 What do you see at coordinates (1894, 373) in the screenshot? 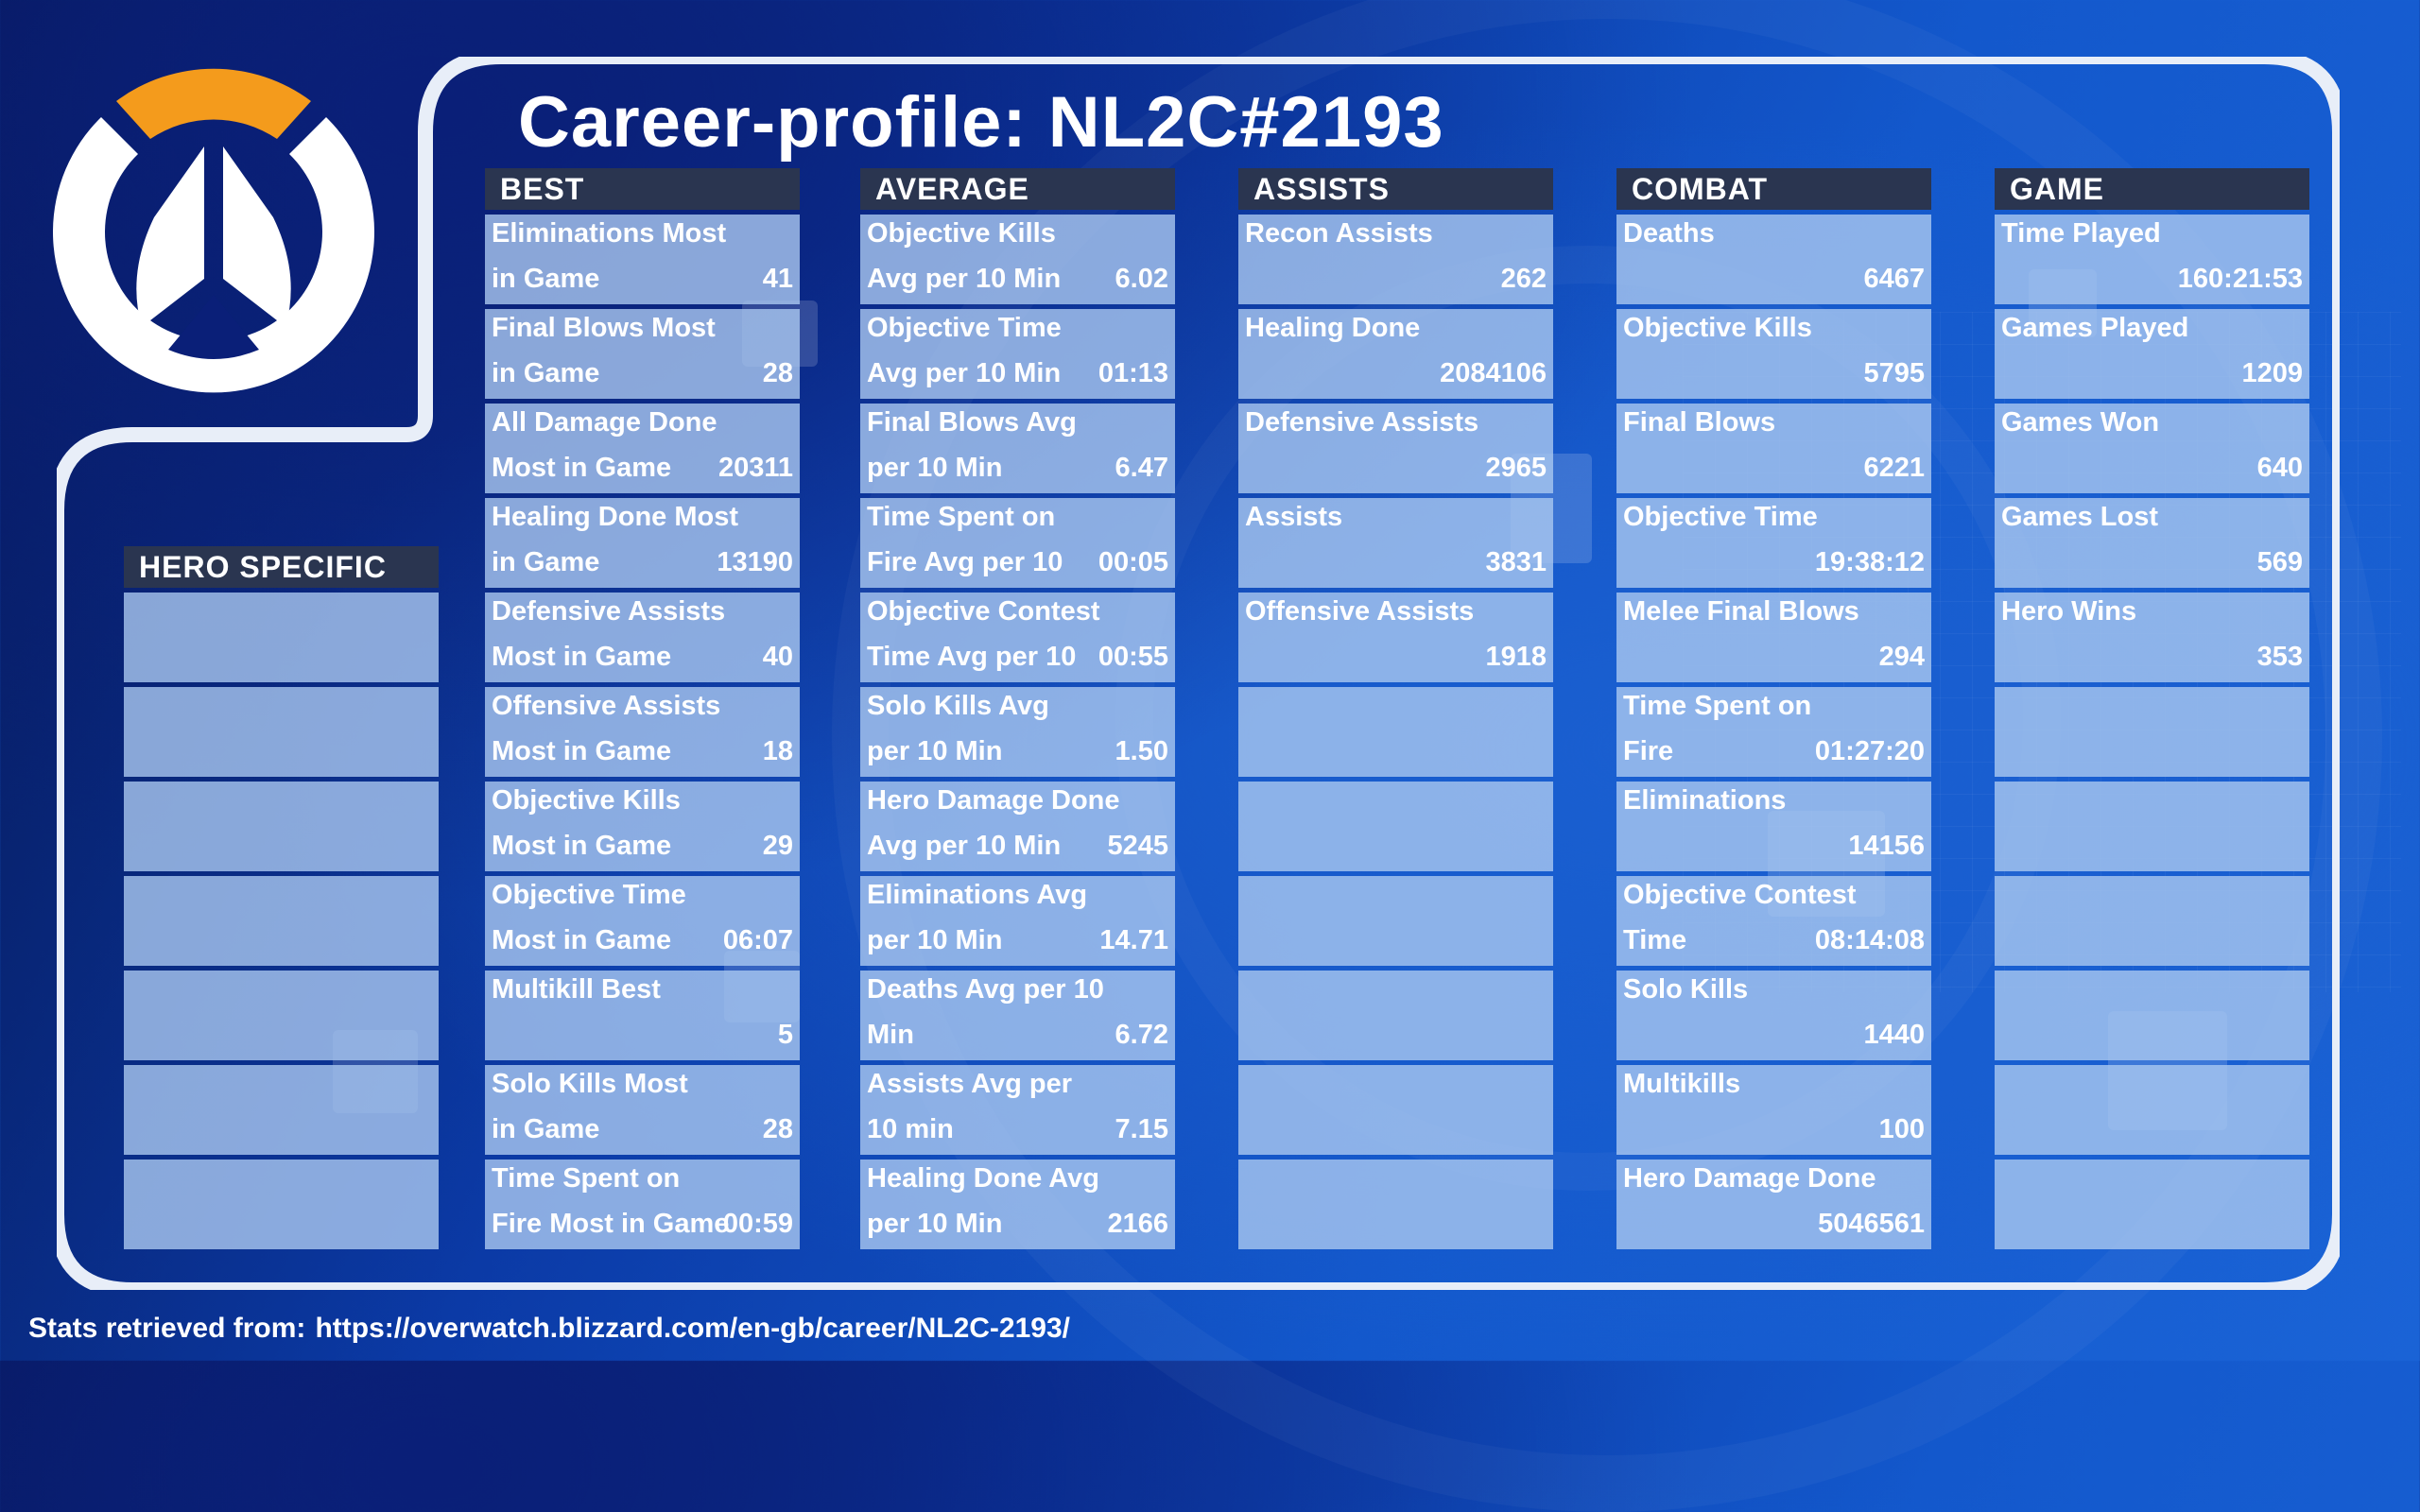
I see `stat-value: 5795` at bounding box center [1894, 373].